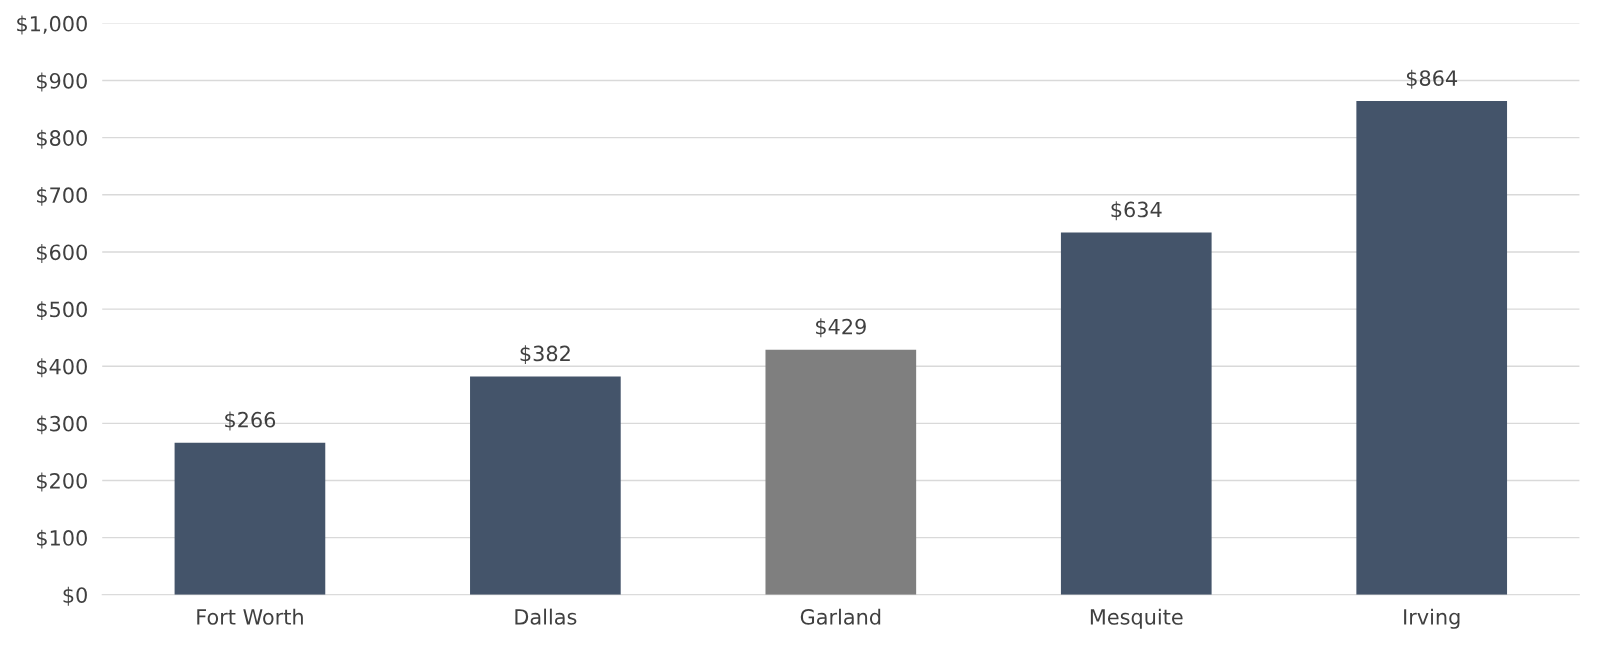  Describe the element at coordinates (62, 425) in the screenshot. I see `y-tick-label: $300` at that location.